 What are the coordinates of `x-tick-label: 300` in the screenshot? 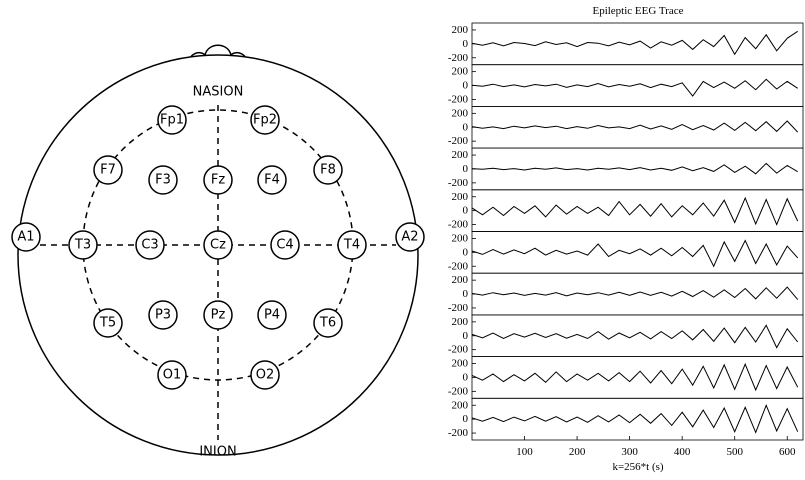 It's located at (629, 452).